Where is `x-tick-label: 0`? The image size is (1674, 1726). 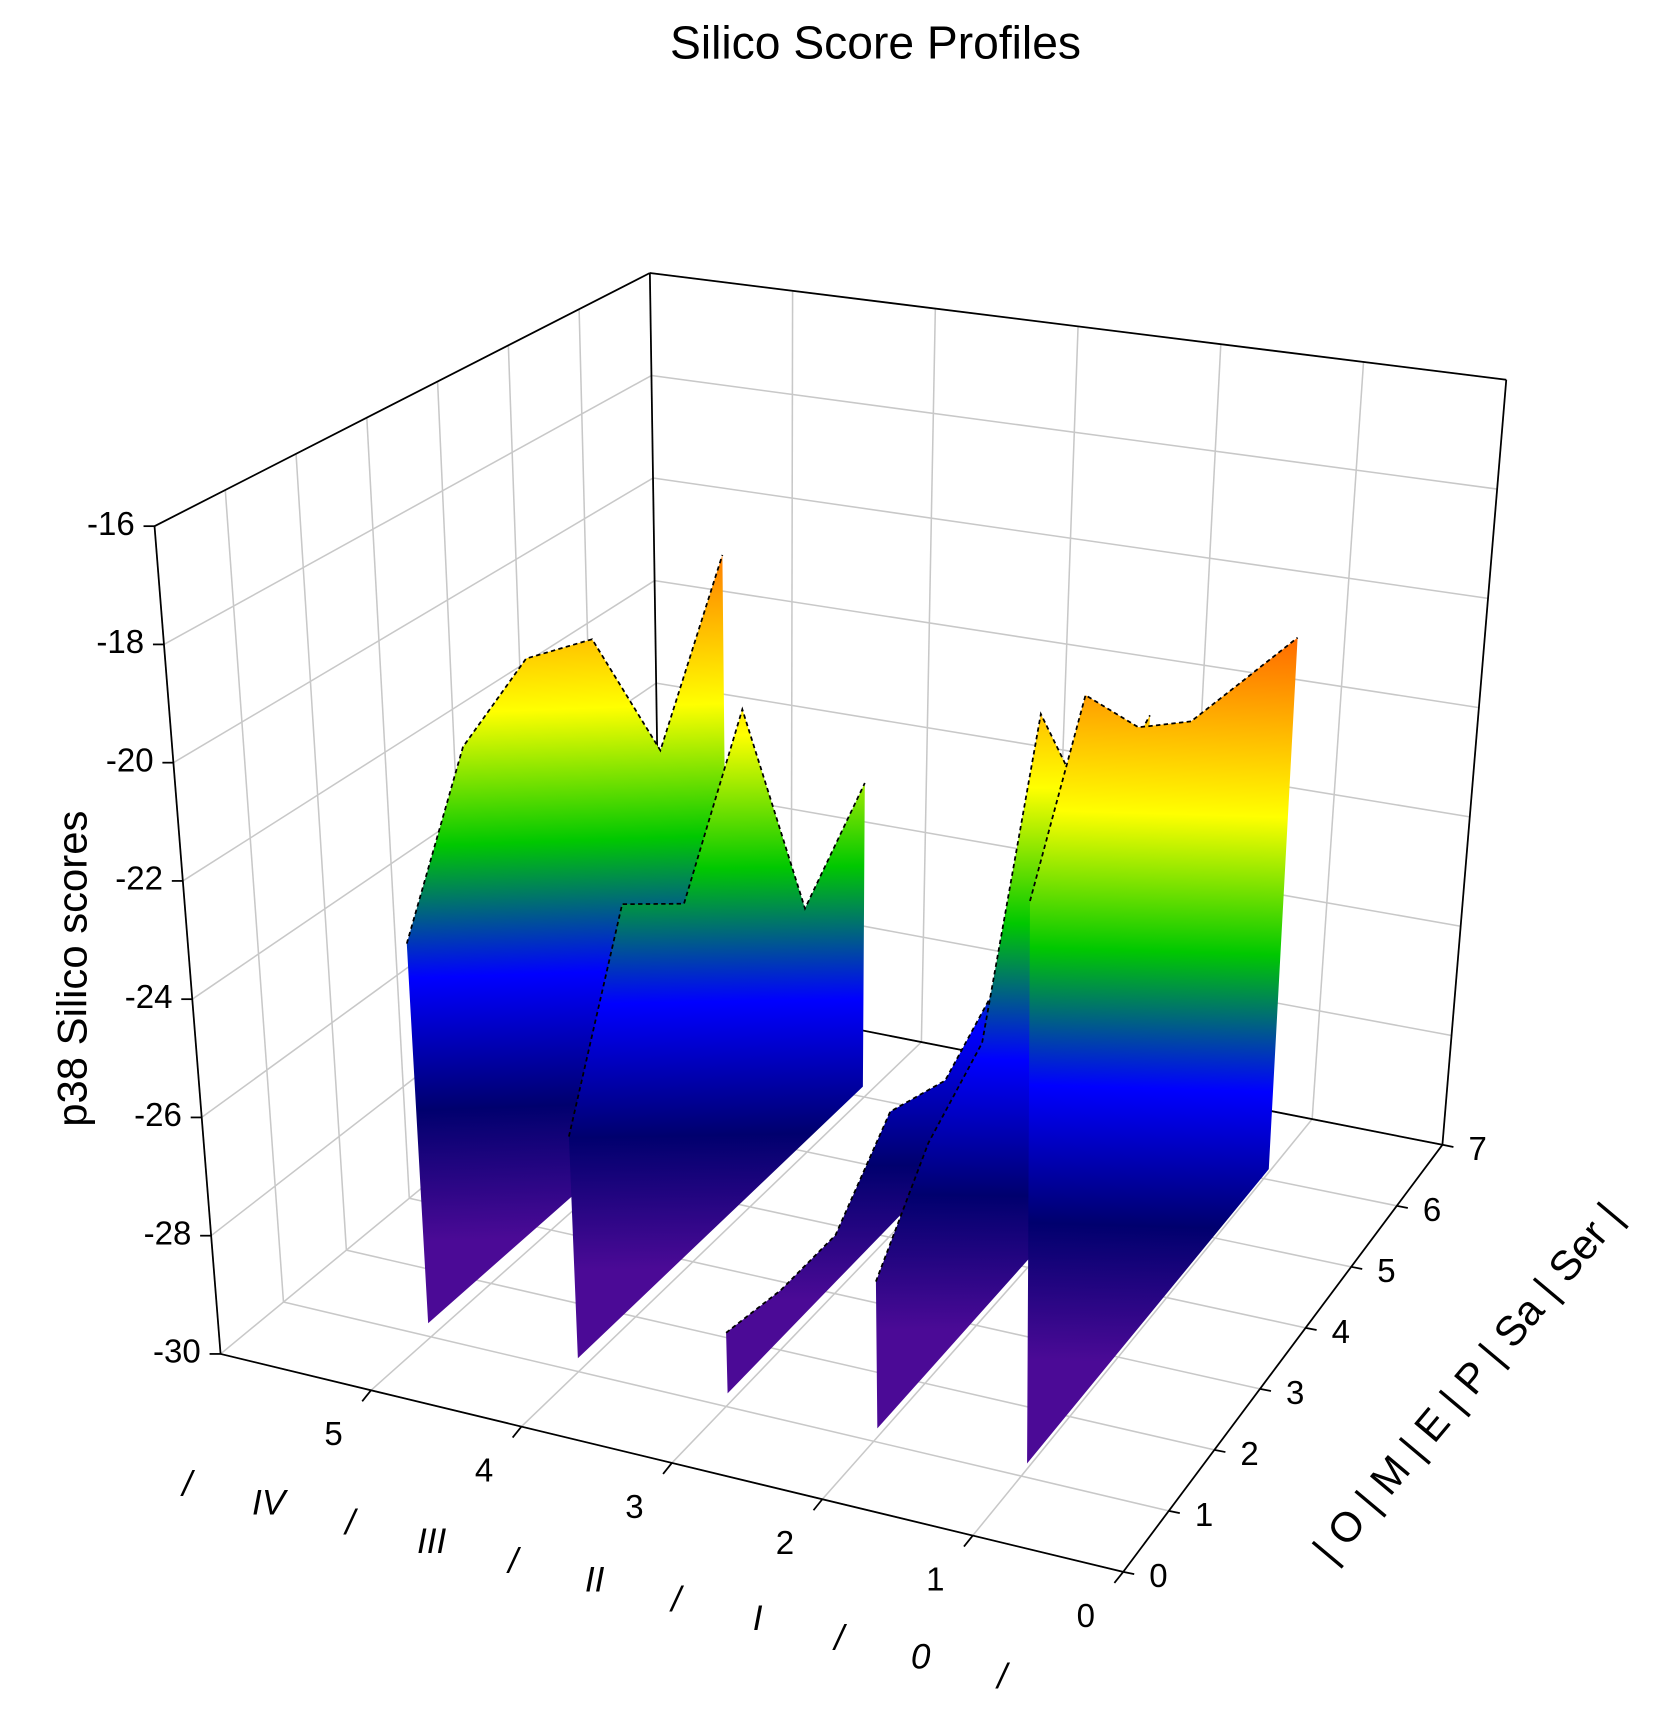 x-tick-label: 0 is located at coordinates (1086, 1615).